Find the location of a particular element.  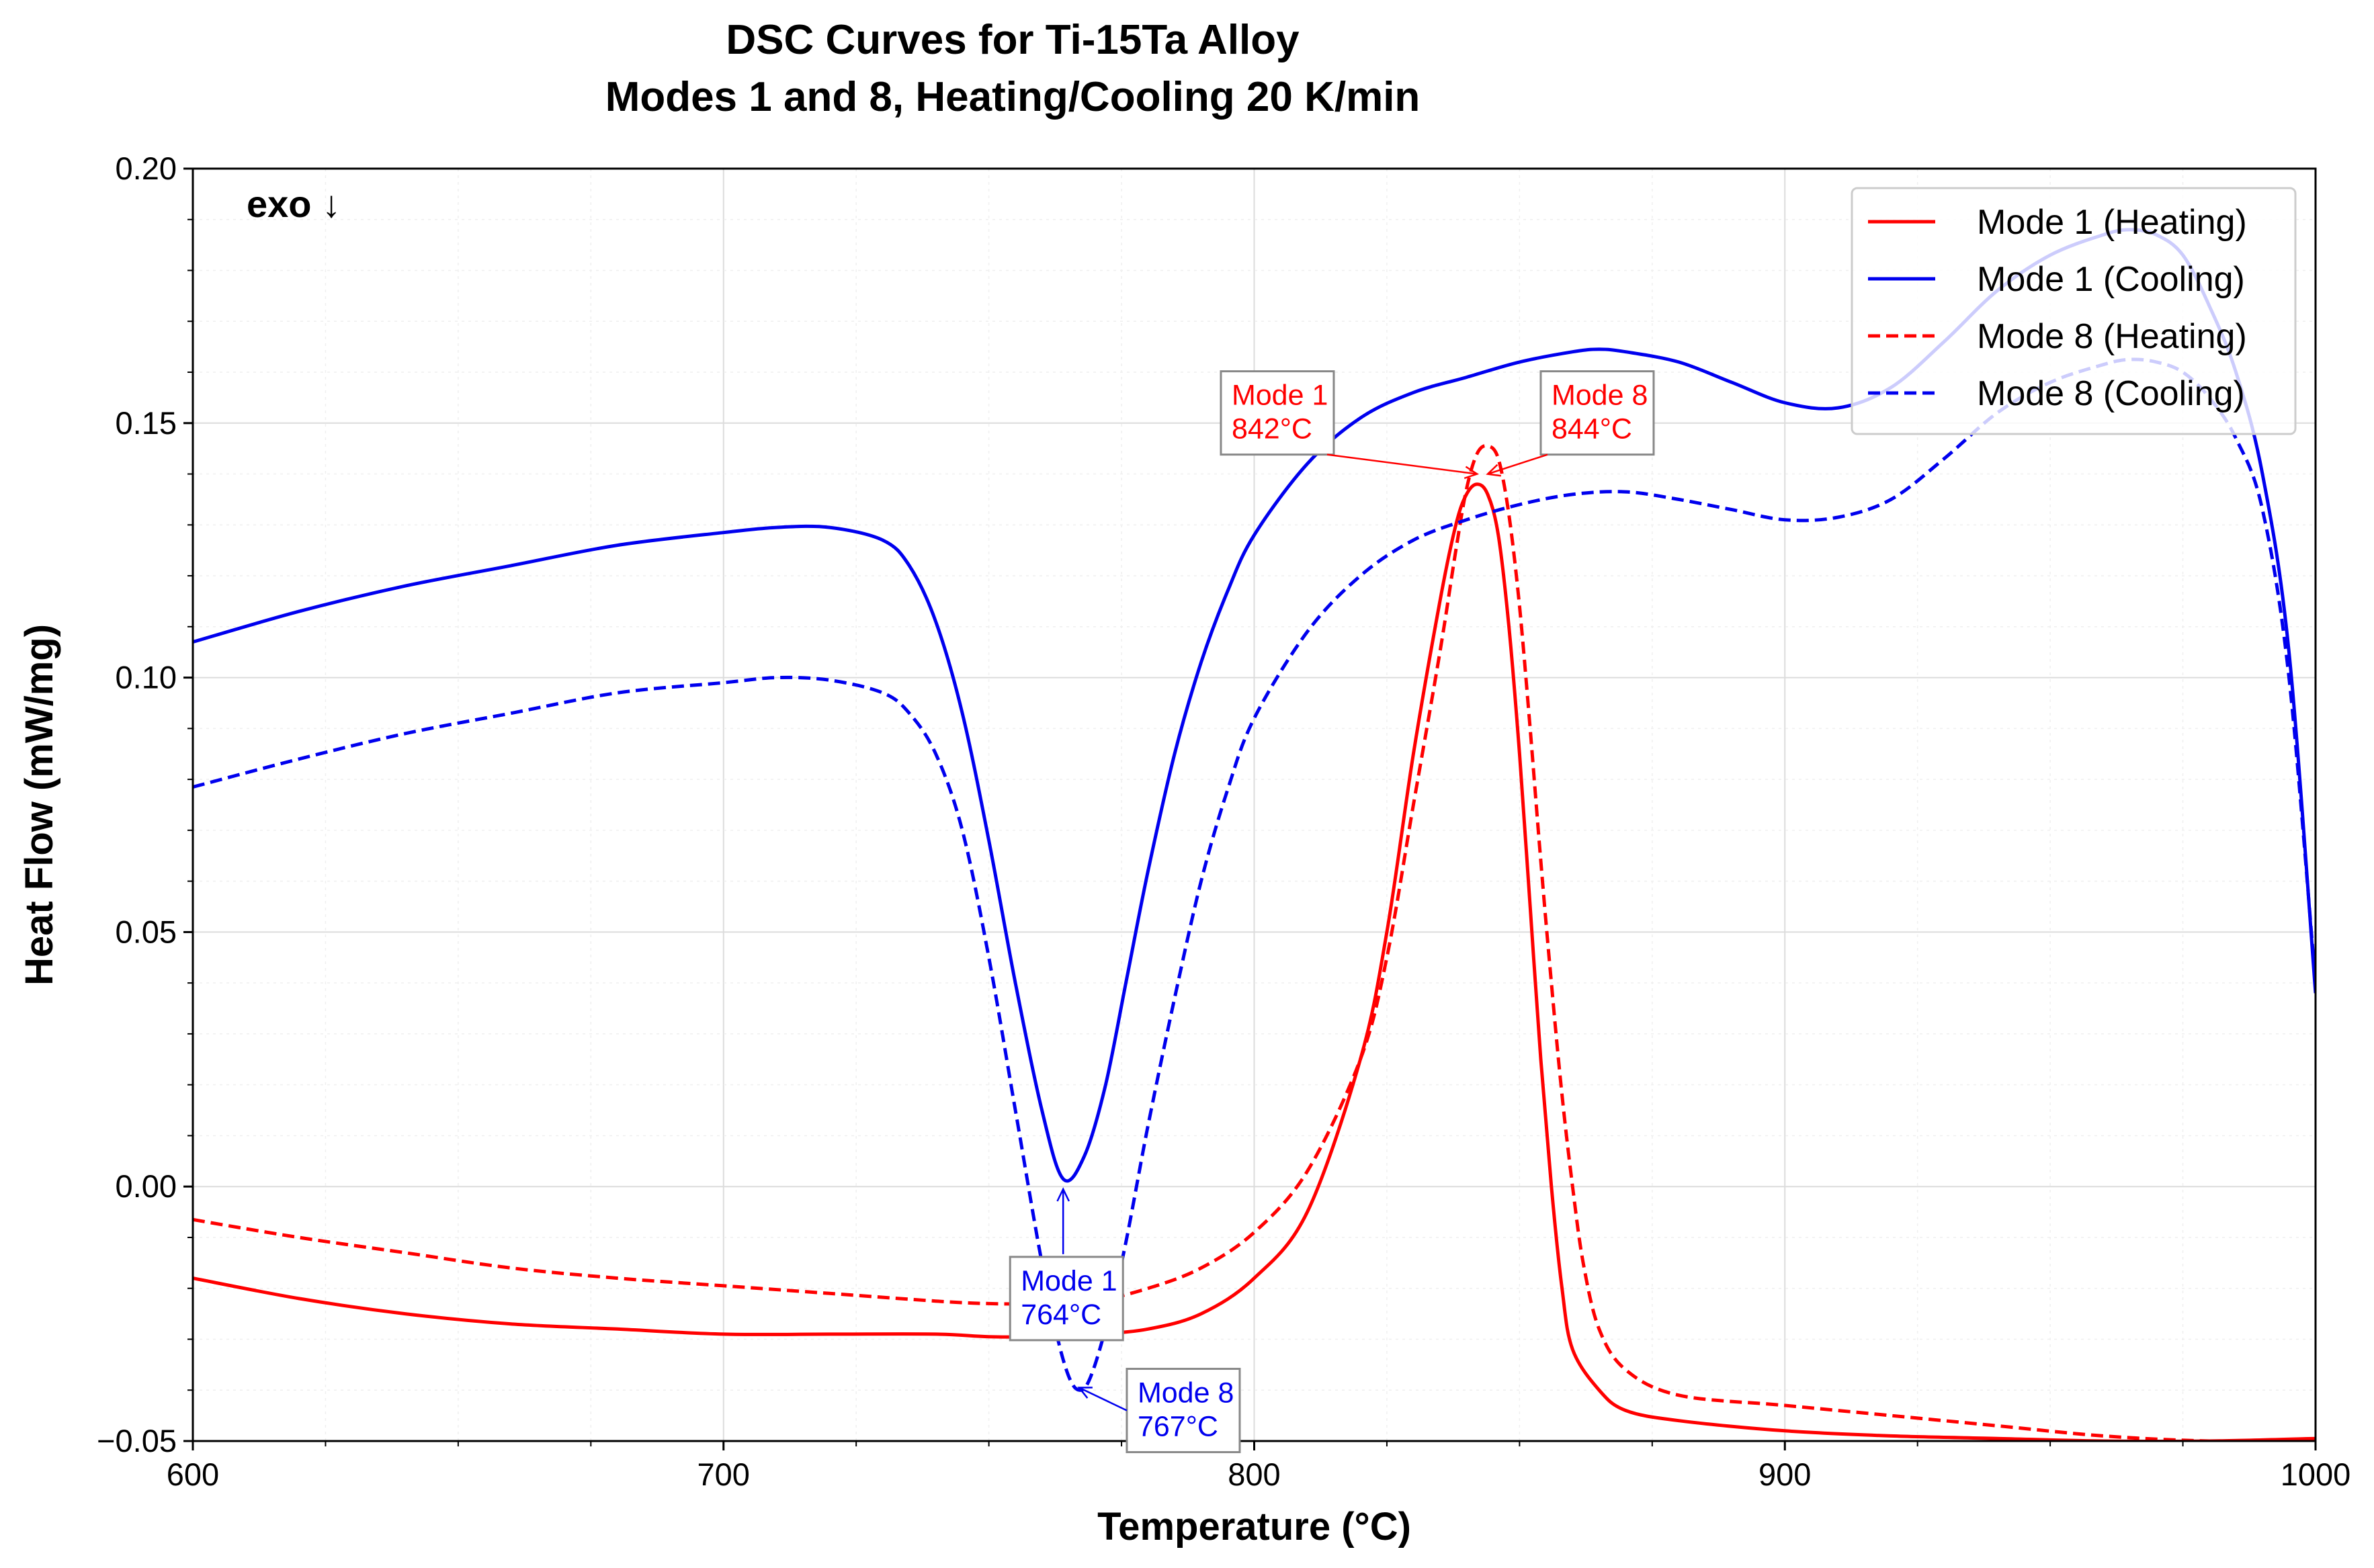

y-tick-label: 0.15 is located at coordinates (146, 423).